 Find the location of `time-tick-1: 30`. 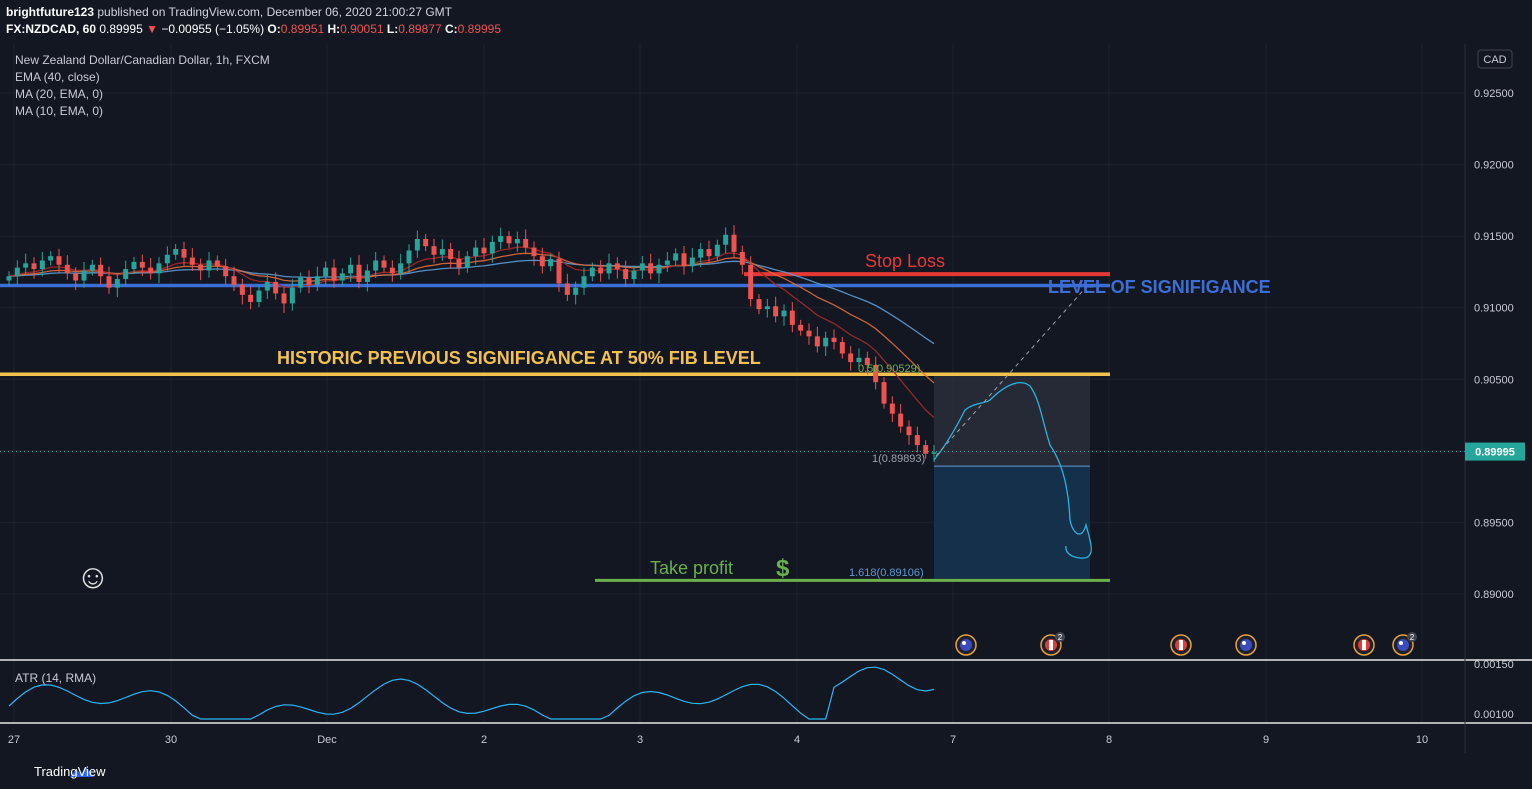

time-tick-1: 30 is located at coordinates (171, 740).